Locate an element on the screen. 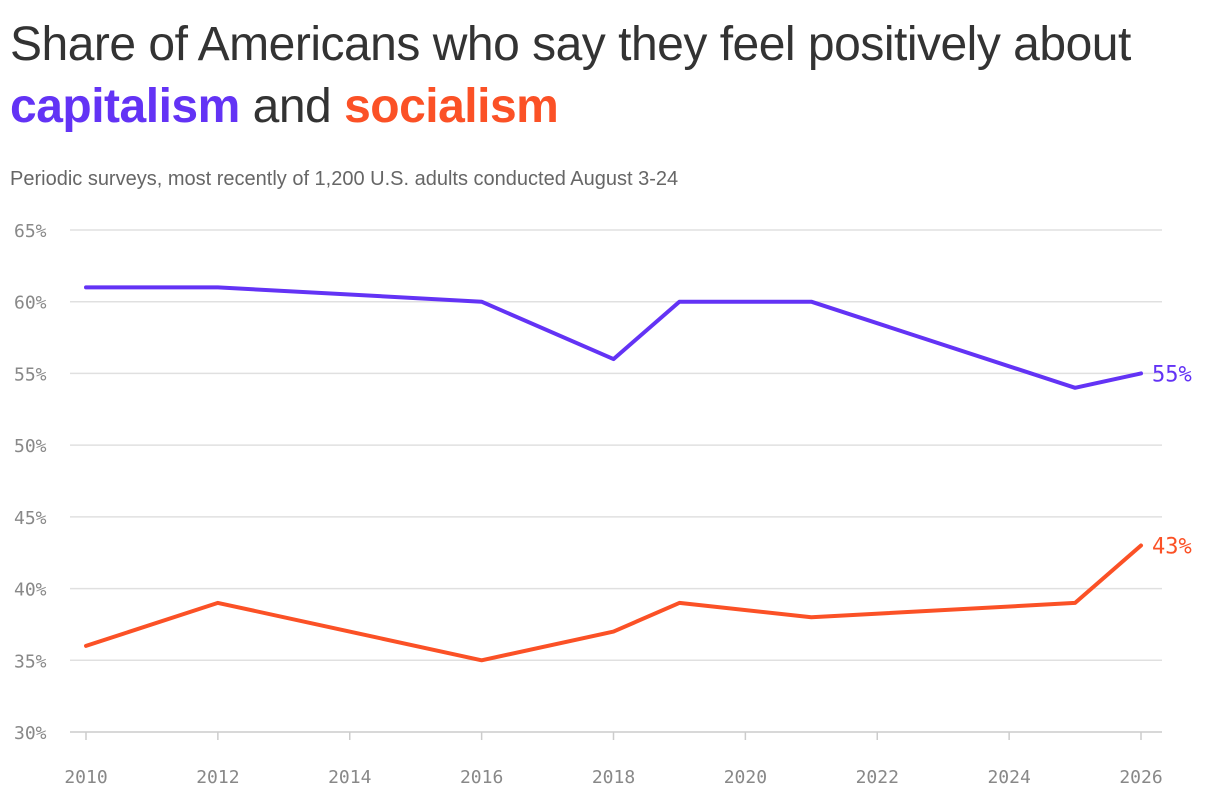 The width and height of the screenshot is (1220, 800). x-tick-label: 2020 is located at coordinates (745, 777).